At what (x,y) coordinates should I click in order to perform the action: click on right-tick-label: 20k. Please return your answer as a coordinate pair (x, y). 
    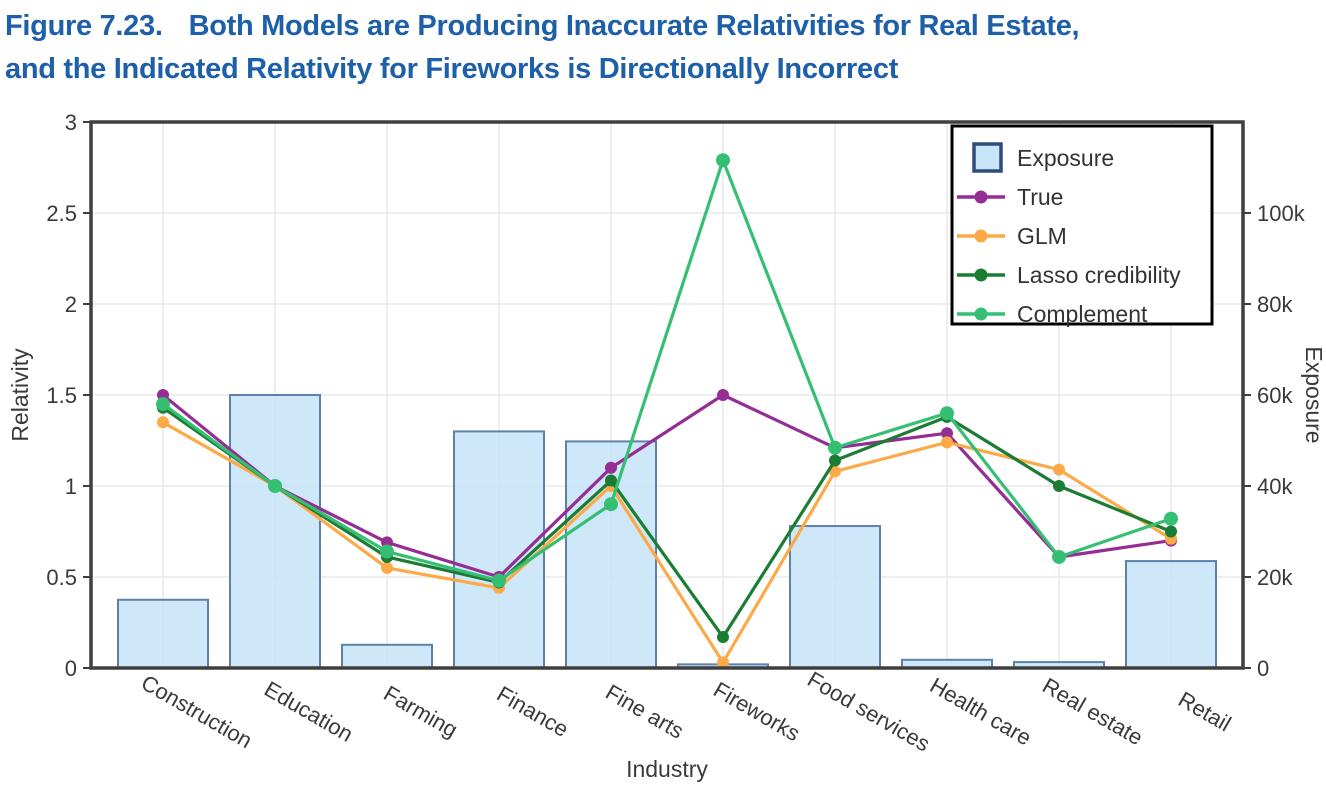
    Looking at the image, I should click on (1275, 577).